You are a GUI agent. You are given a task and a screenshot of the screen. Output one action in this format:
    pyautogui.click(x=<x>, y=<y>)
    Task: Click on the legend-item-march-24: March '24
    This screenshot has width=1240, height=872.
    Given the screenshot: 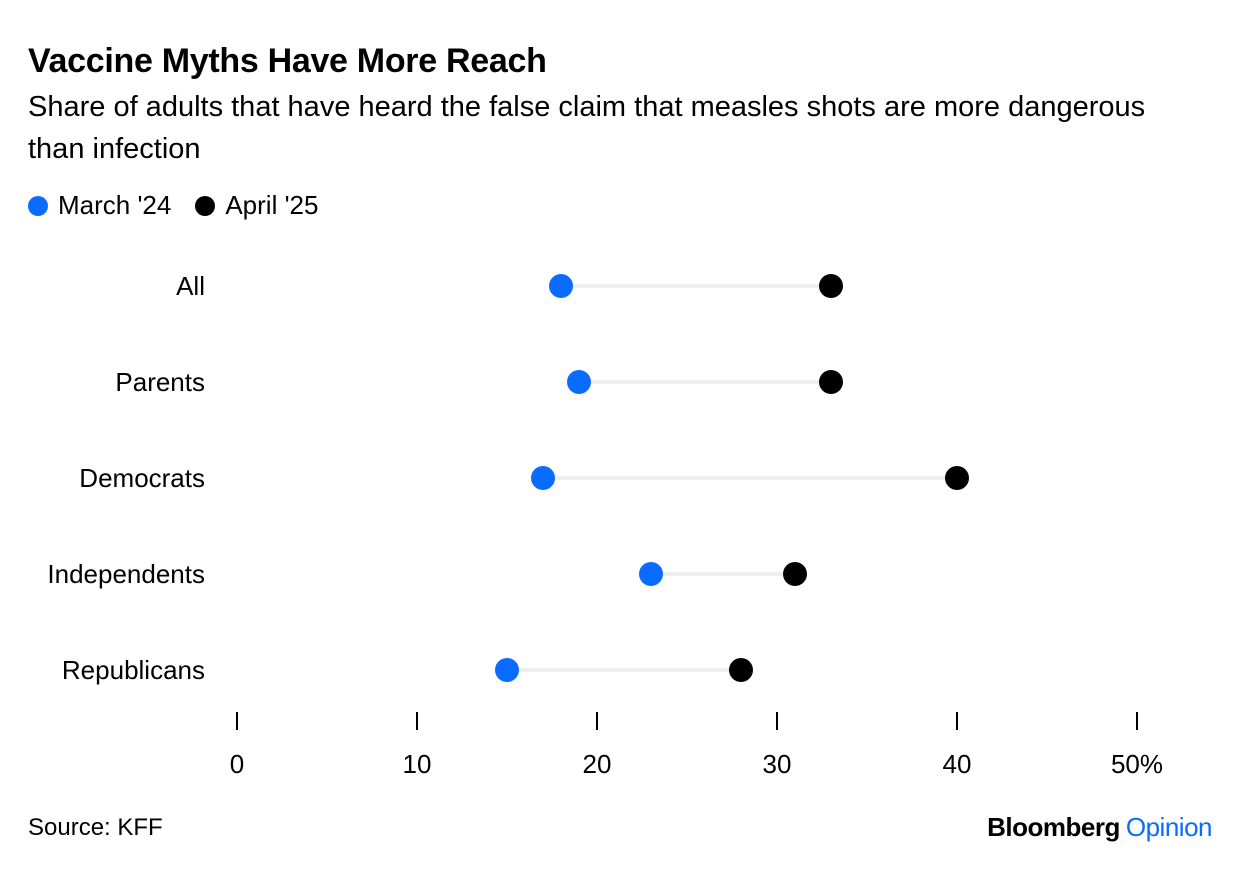 What is the action you would take?
    pyautogui.click(x=99, y=205)
    